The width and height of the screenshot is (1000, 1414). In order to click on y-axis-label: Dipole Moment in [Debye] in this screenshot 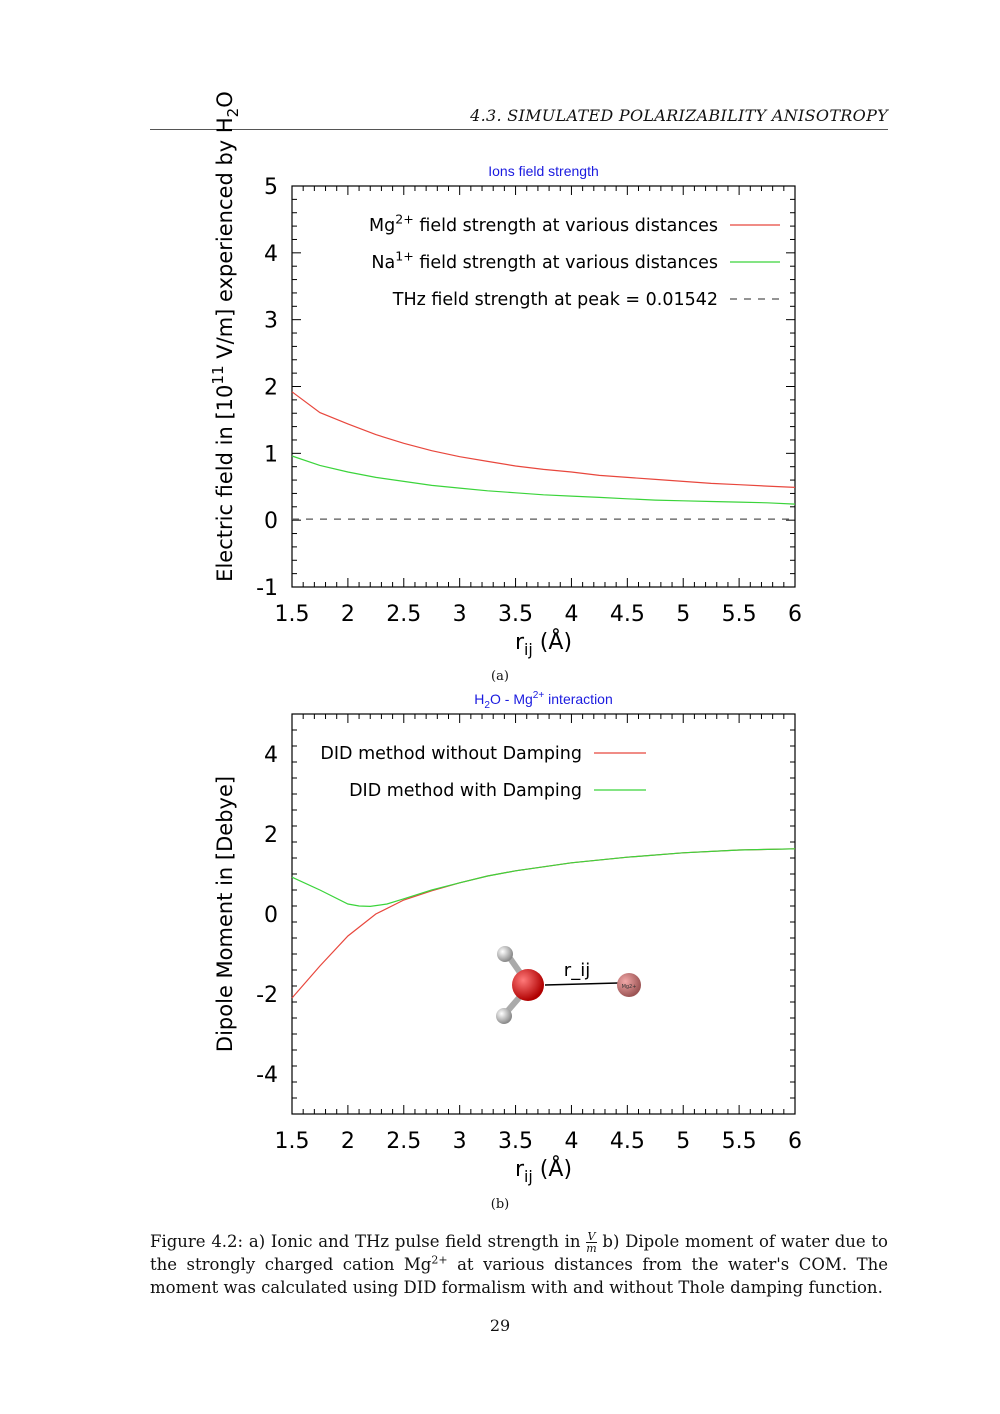, I will do `click(225, 914)`.